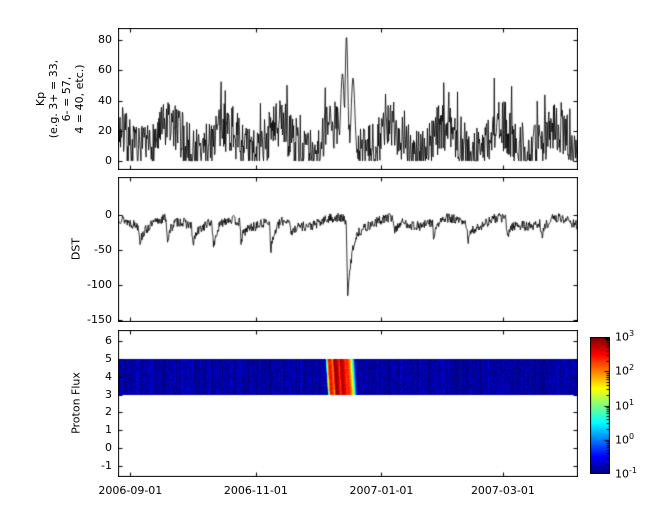 This screenshot has height=523, width=665. What do you see at coordinates (625, 405) in the screenshot?
I see `colorbar-tick-label: 101` at bounding box center [625, 405].